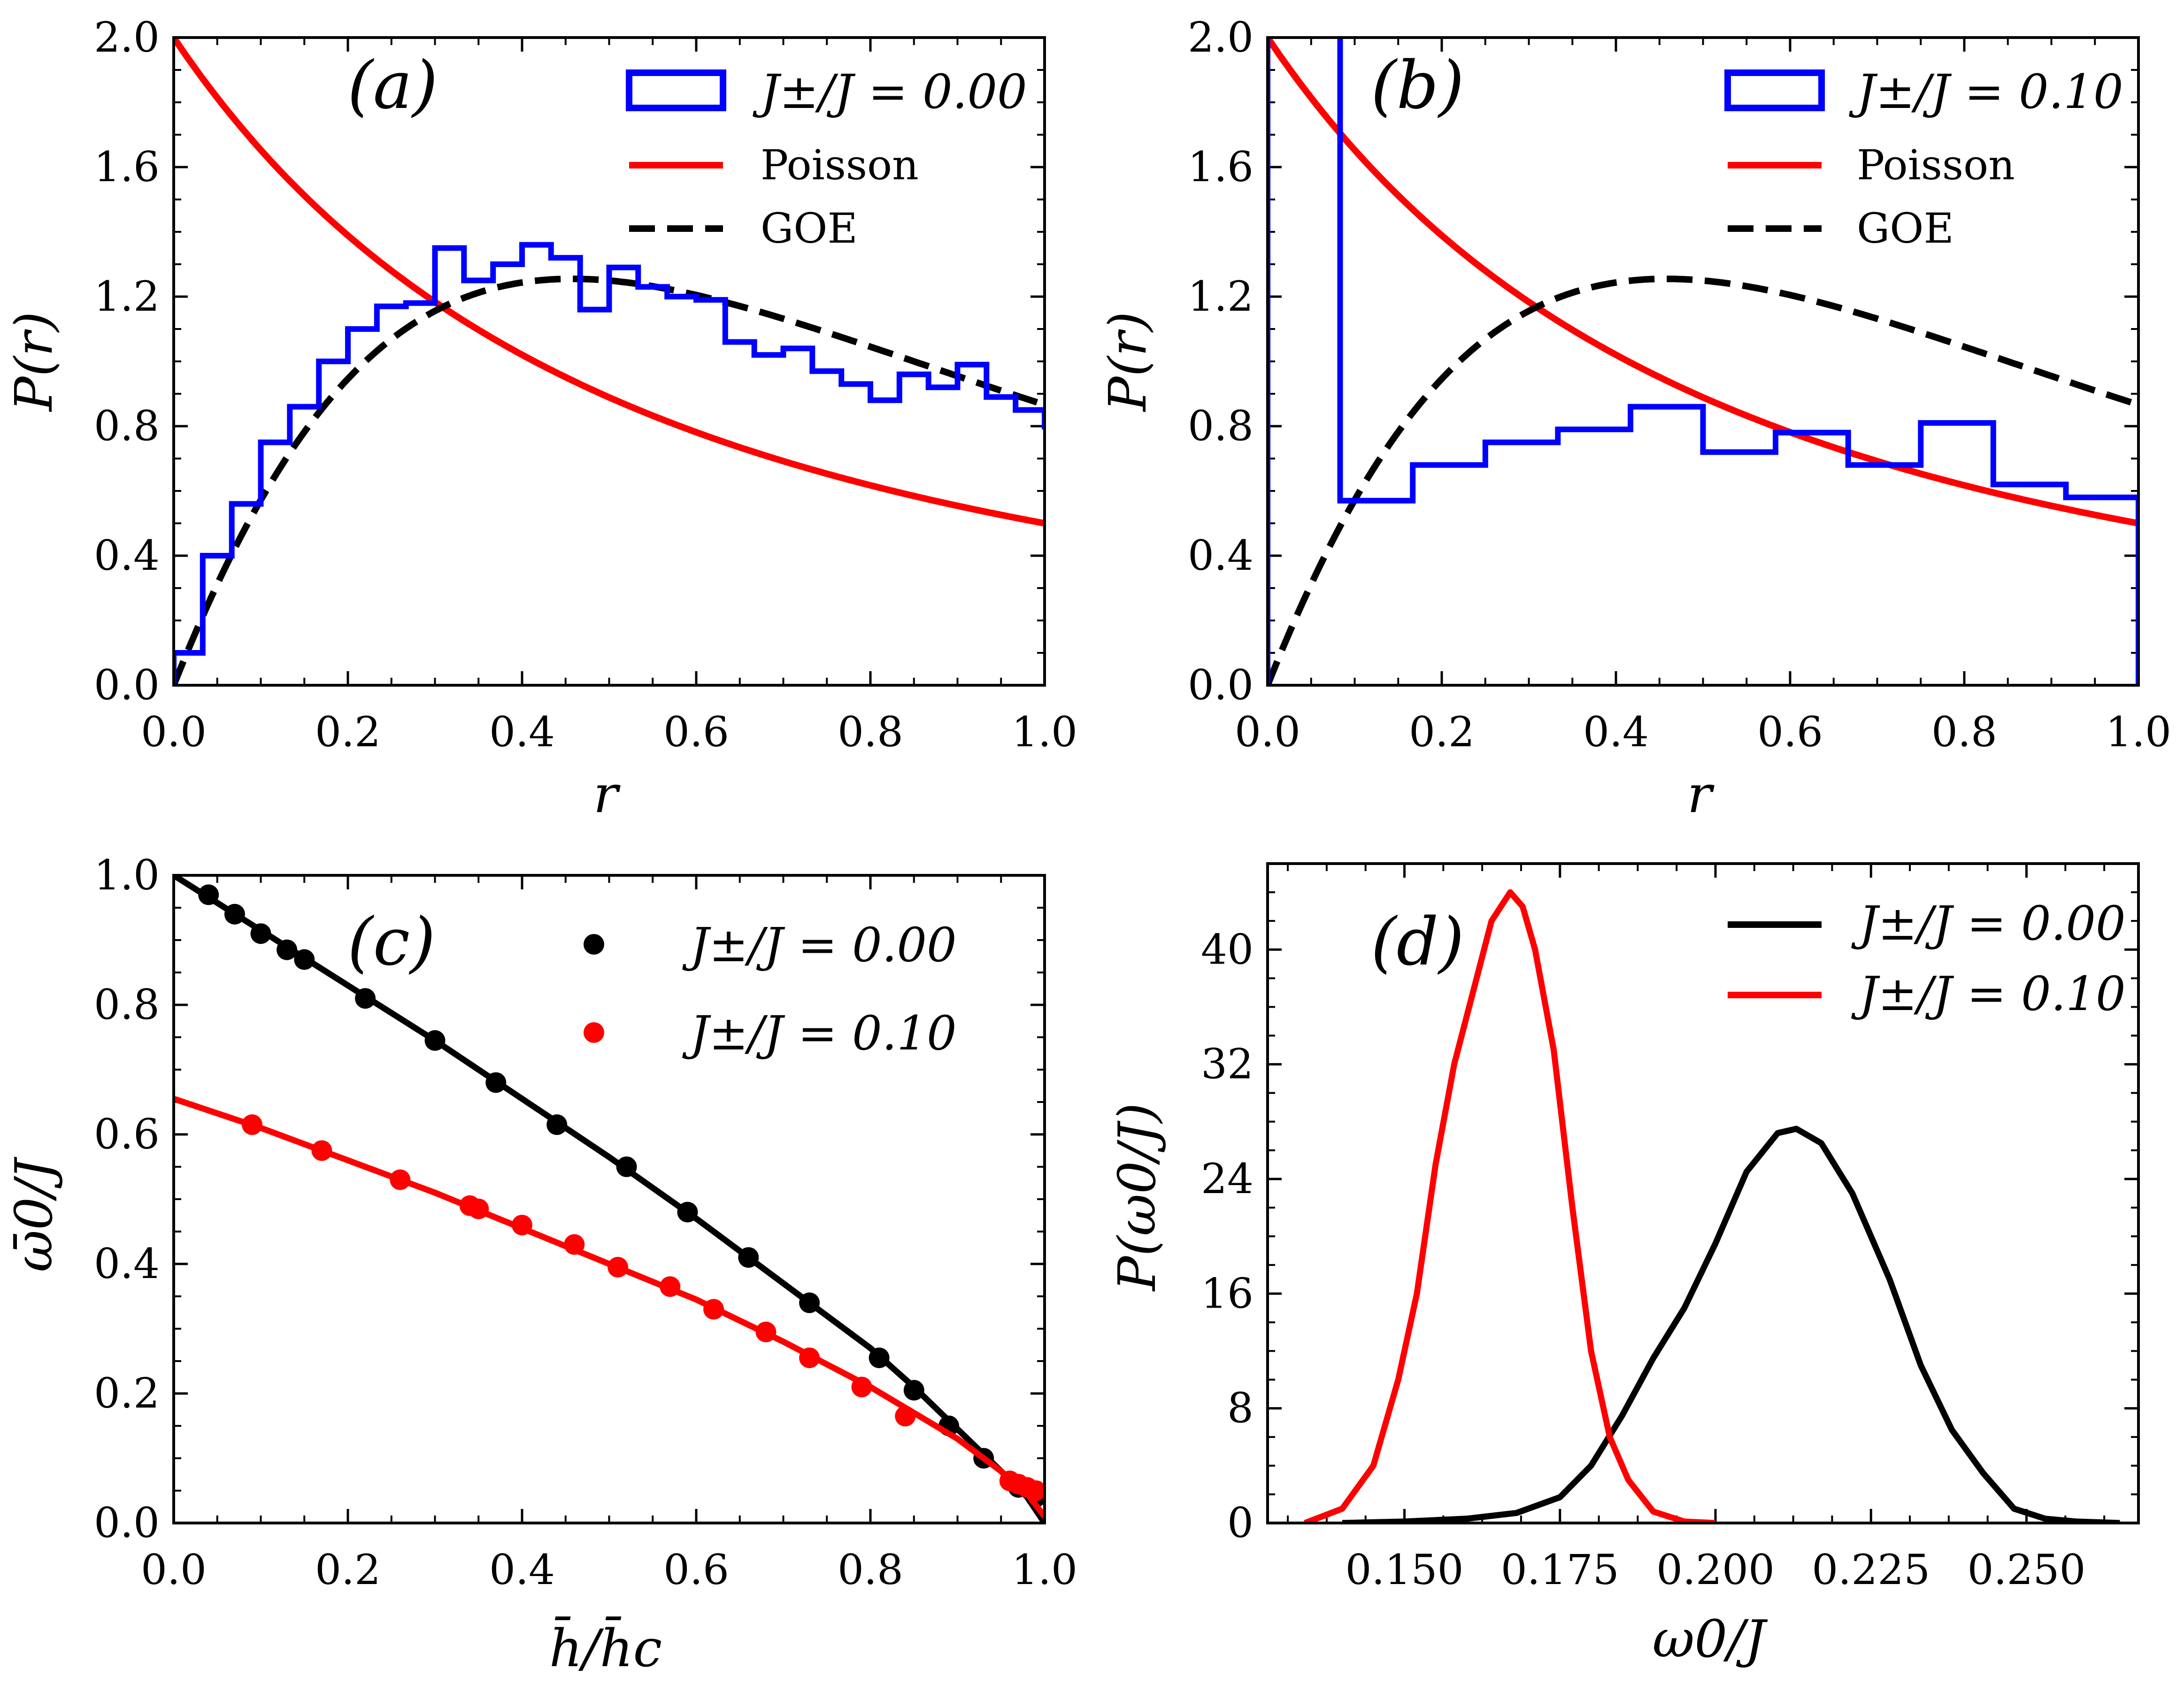  I want to click on legend-marker-black, so click(594, 945).